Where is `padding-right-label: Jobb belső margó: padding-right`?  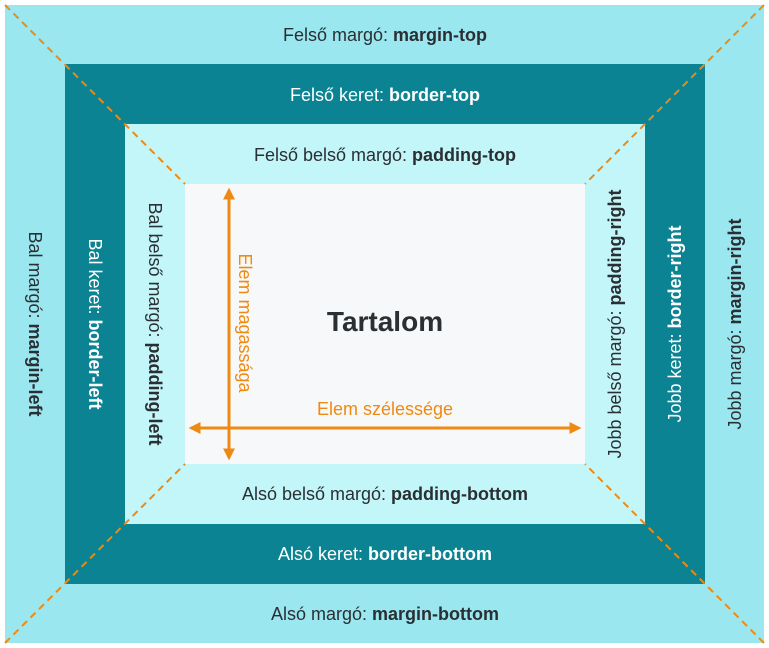 padding-right-label: Jobb belső margó: padding-right is located at coordinates (615, 324).